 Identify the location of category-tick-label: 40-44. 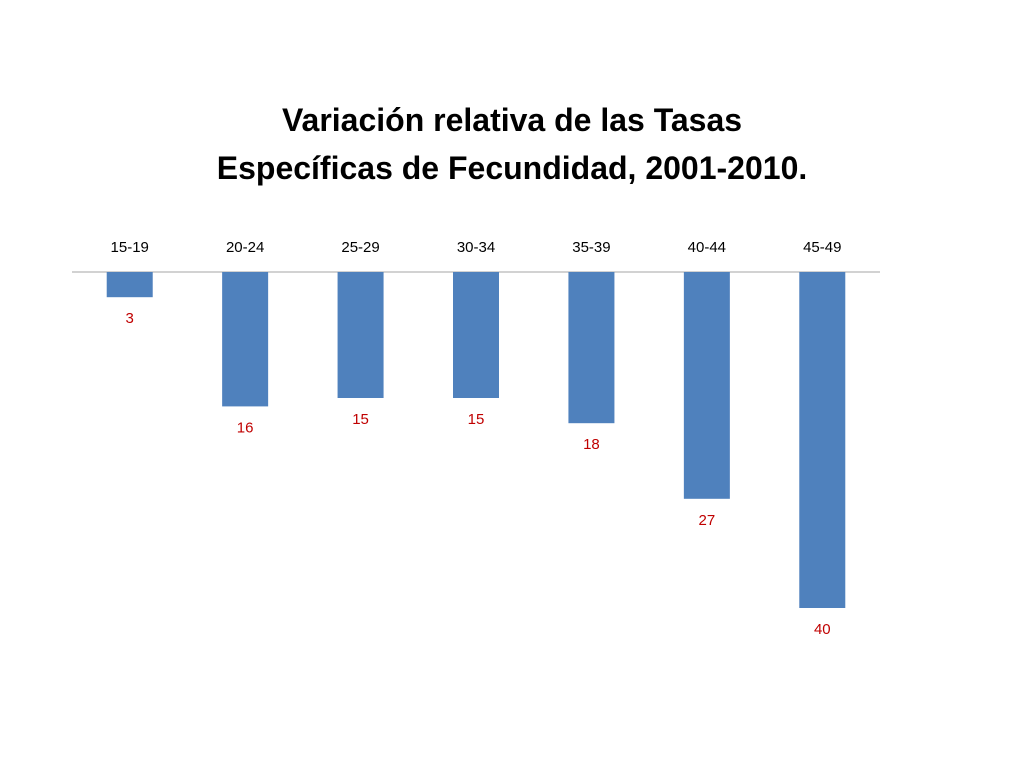
(707, 247).